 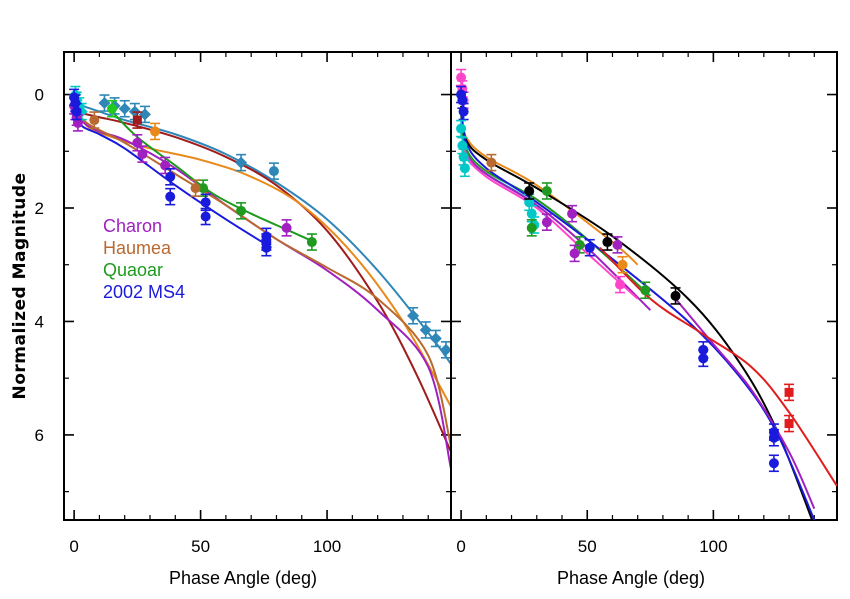 What do you see at coordinates (631, 578) in the screenshot?
I see `right-x-axis-label: Phase Angle (deg)` at bounding box center [631, 578].